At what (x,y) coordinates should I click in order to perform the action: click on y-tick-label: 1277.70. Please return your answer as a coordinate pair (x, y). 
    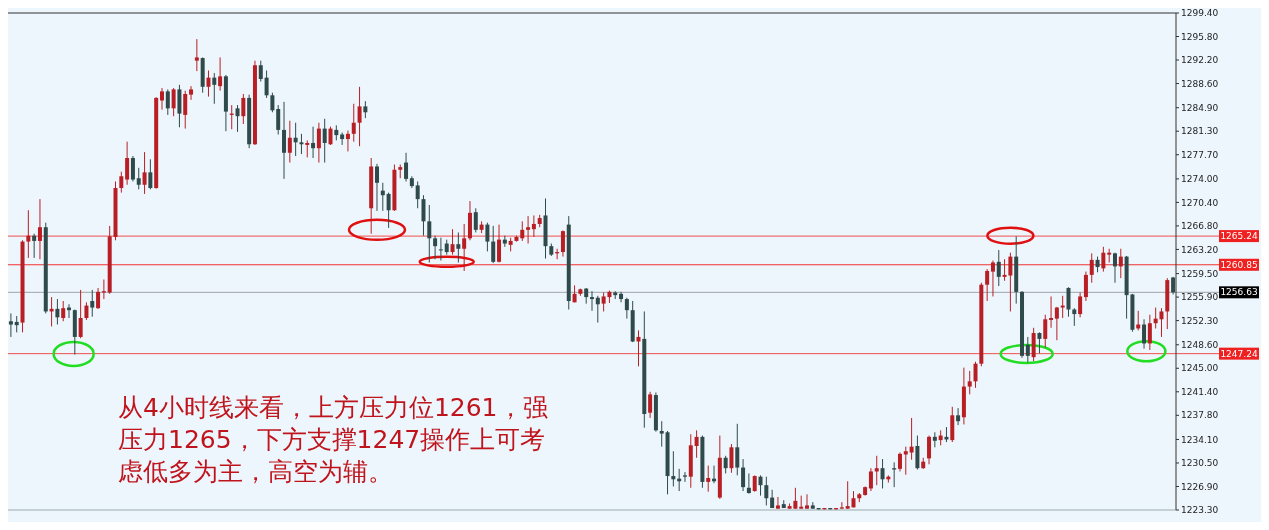
    Looking at the image, I should click on (1200, 154).